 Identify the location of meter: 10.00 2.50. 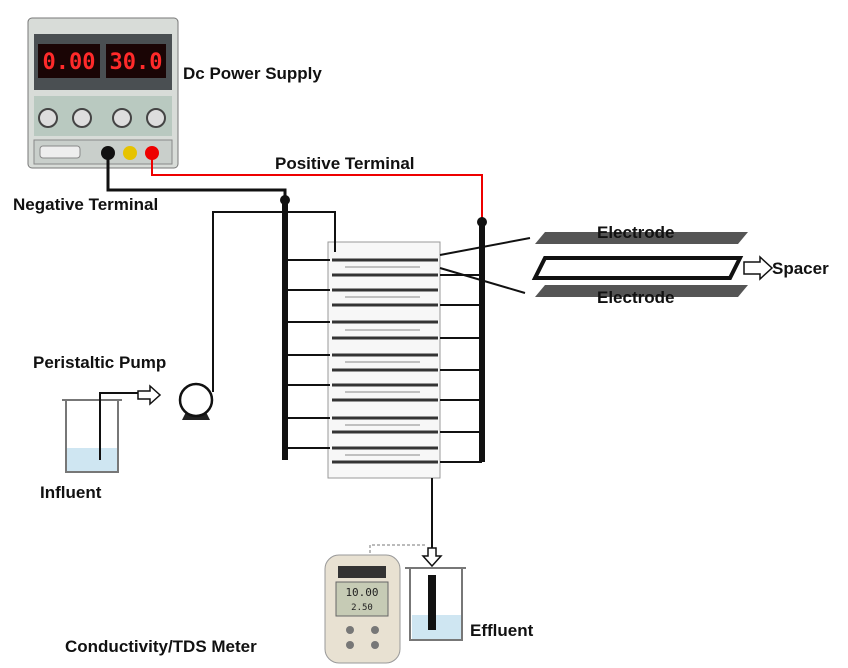
(362, 609).